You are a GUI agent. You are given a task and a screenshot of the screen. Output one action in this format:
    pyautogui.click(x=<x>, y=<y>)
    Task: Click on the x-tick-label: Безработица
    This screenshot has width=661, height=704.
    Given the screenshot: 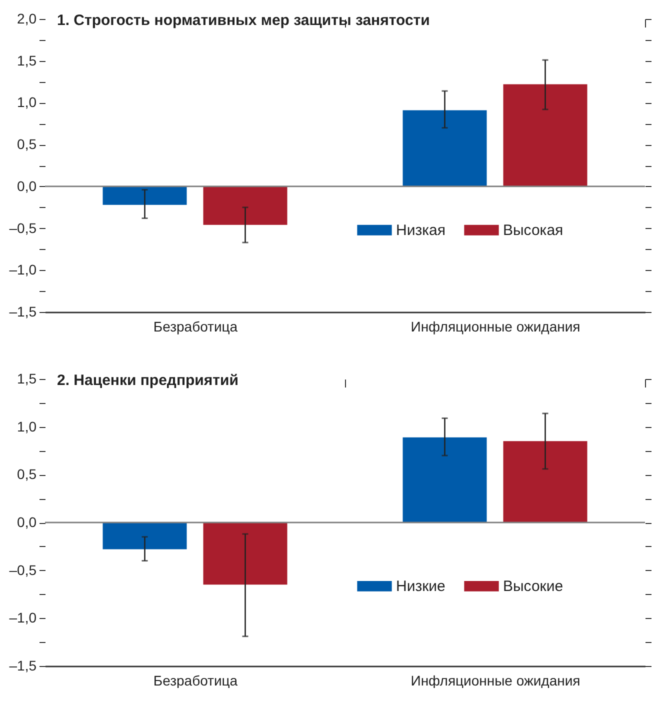 What is the action you would take?
    pyautogui.click(x=195, y=326)
    